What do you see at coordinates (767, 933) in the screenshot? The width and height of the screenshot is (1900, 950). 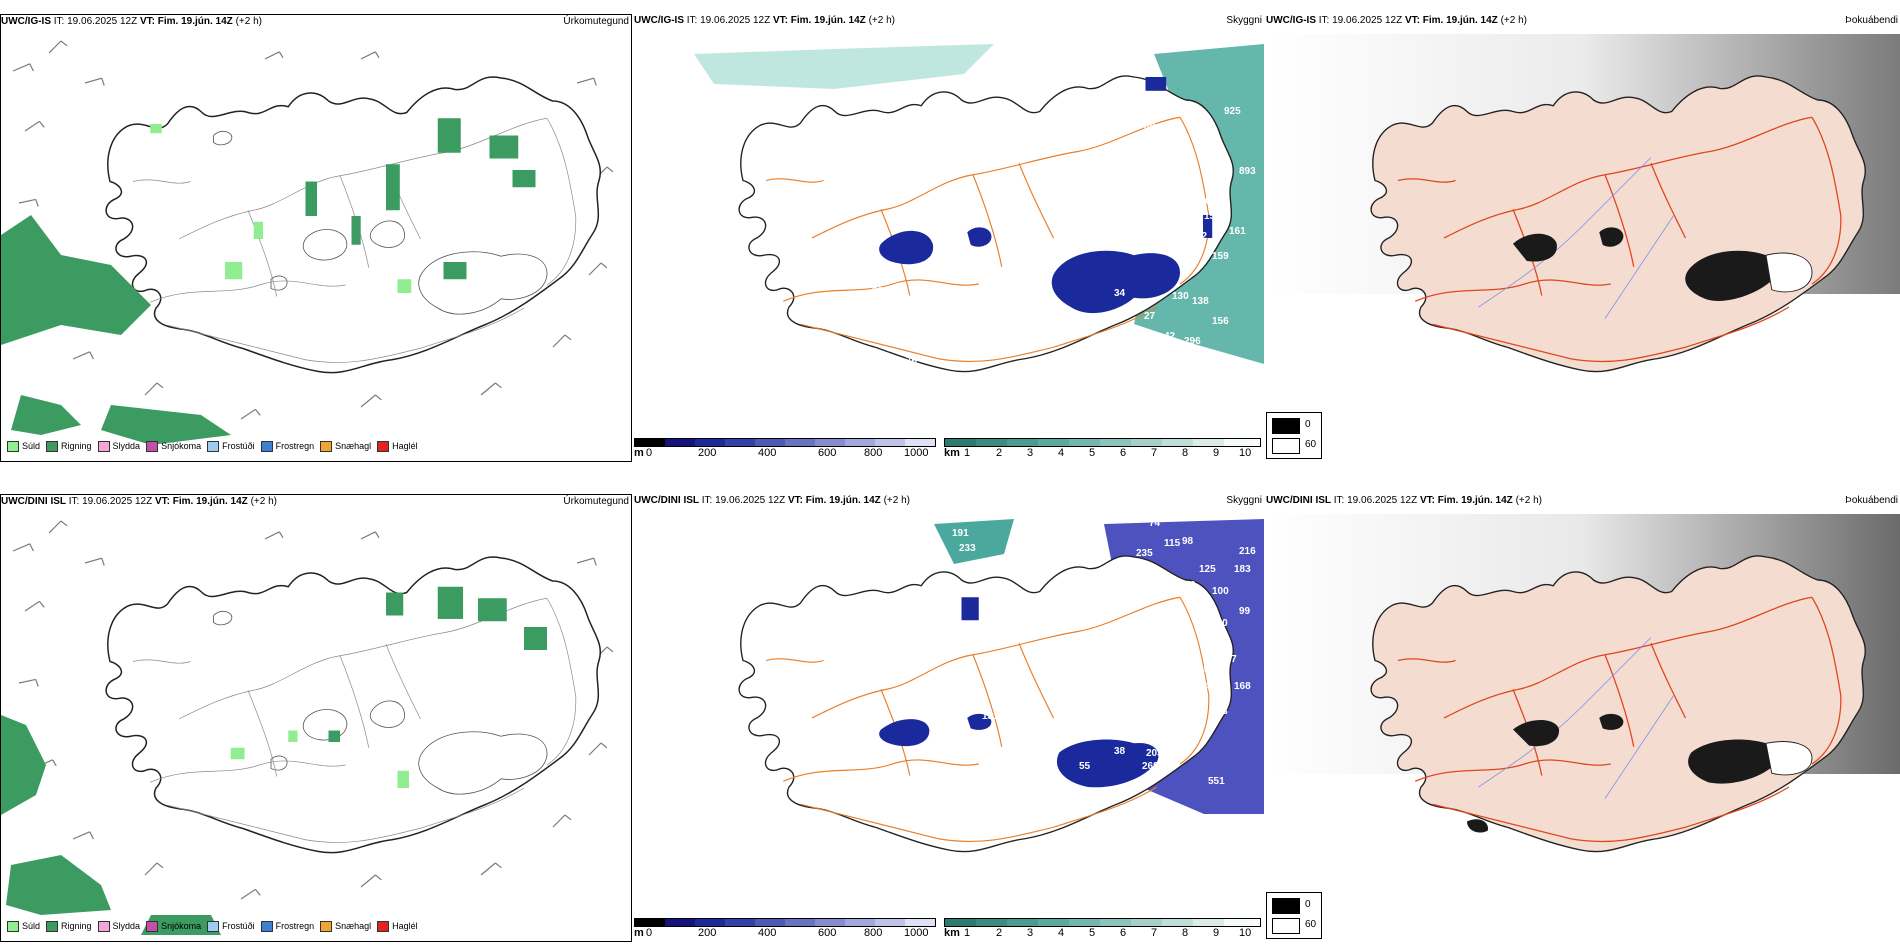 I see `colorbar-tick: 400` at bounding box center [767, 933].